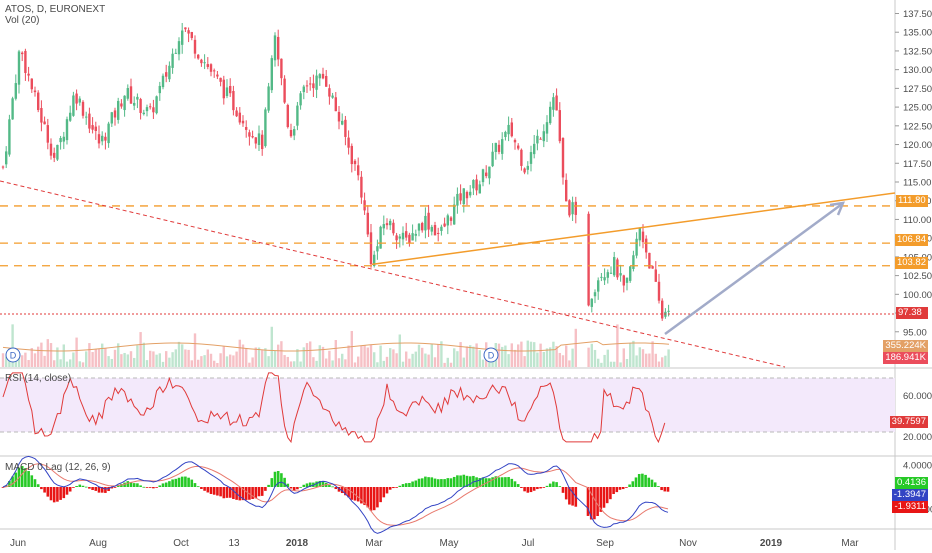  Describe the element at coordinates (837, 208) in the screenshot. I see `projection-arrow-head` at that location.